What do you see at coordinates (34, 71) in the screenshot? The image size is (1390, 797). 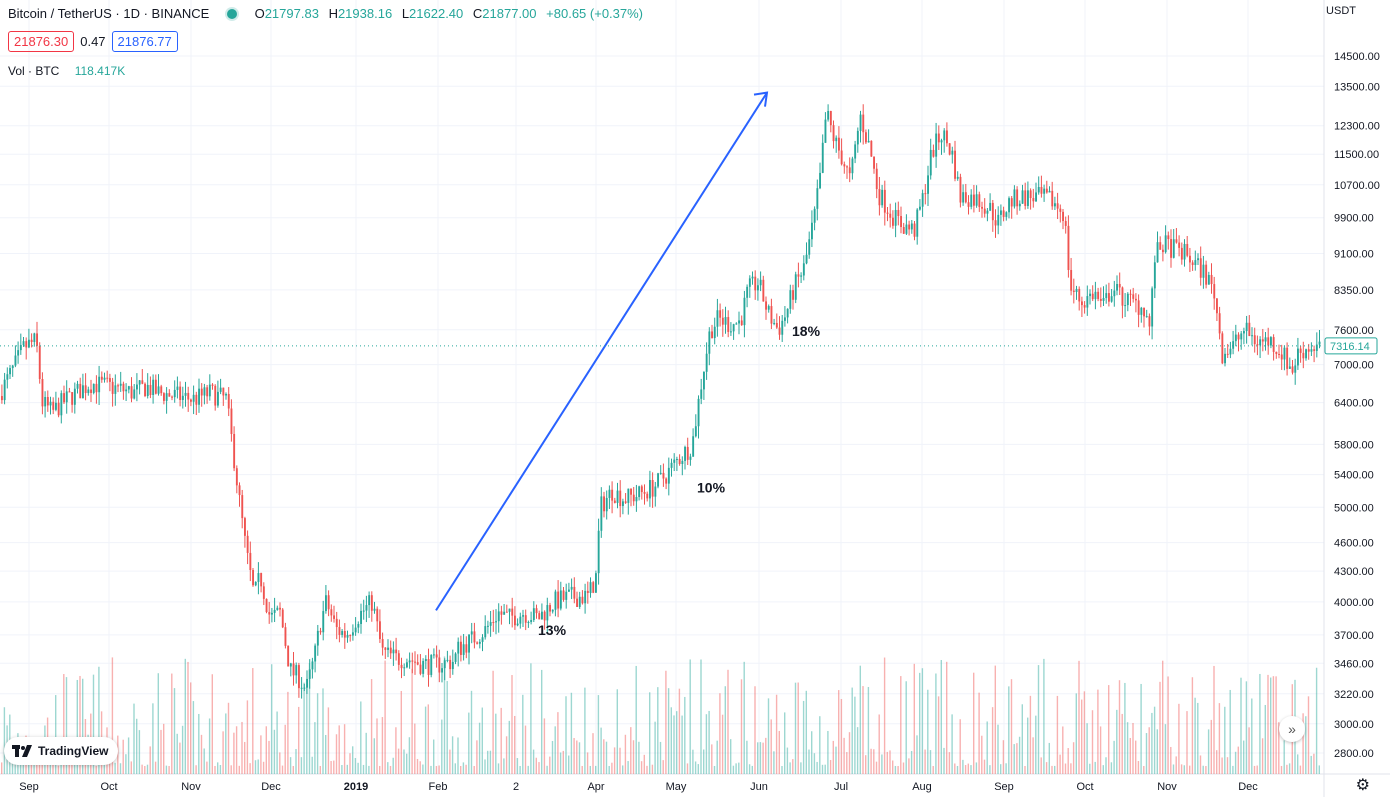 I see `volume-label: Vol · BTC` at bounding box center [34, 71].